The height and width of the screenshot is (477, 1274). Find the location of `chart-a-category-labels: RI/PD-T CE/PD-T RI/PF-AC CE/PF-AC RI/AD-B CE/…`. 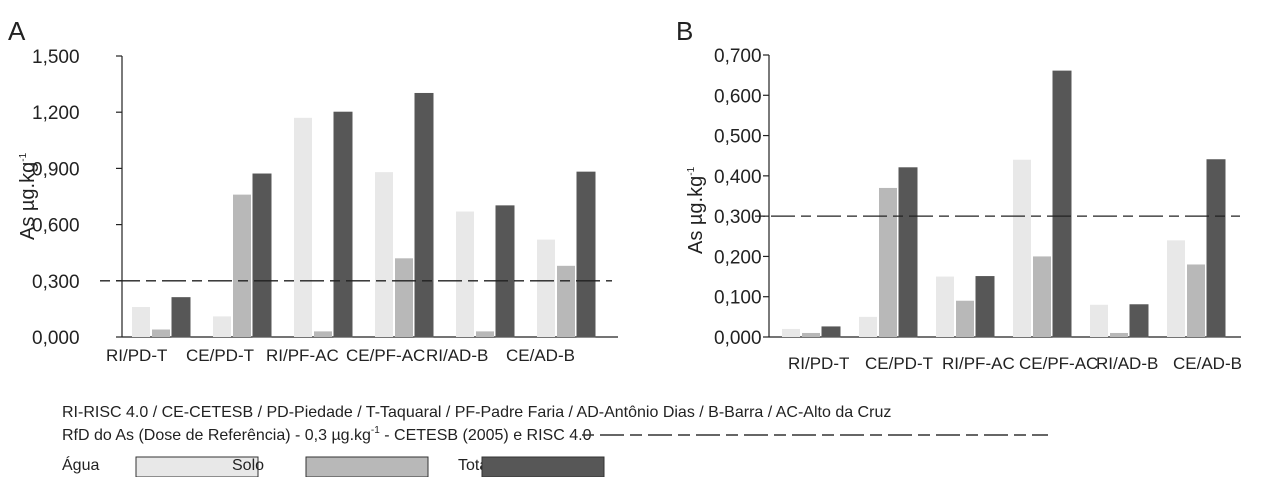

chart-a-category-labels: RI/PD-T CE/PD-T RI/PF-AC CE/PF-AC RI/AD-B CE/… is located at coordinates (340, 355).